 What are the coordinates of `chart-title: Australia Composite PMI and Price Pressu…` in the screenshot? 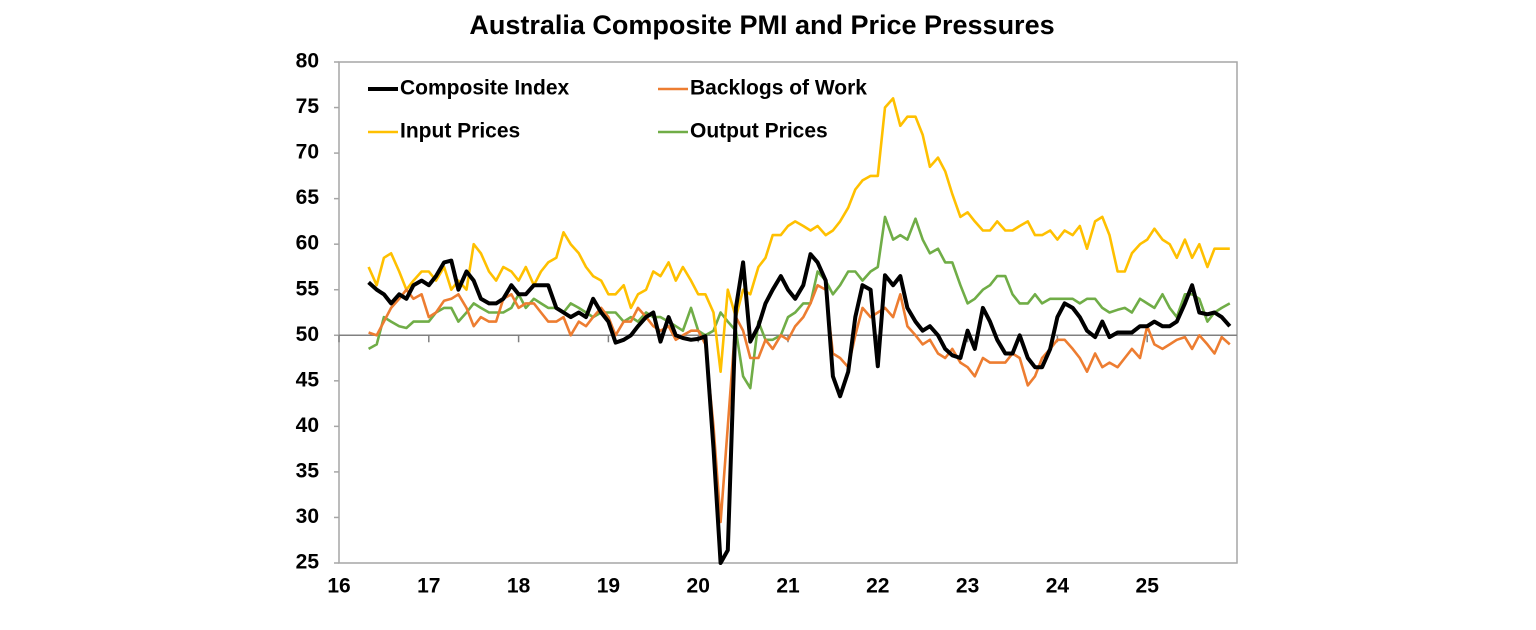 It's located at (761, 25).